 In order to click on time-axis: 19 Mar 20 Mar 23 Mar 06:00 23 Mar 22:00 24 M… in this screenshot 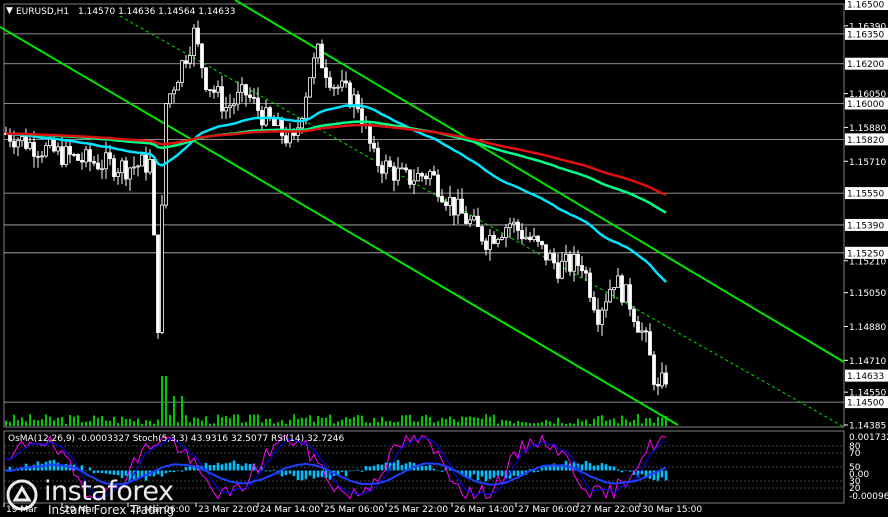, I will do `click(352, 509)`.